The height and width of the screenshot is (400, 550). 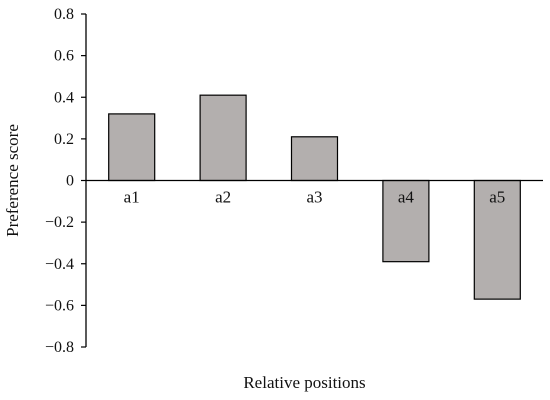 I want to click on x-axis-title: Relative positions, so click(x=304, y=382).